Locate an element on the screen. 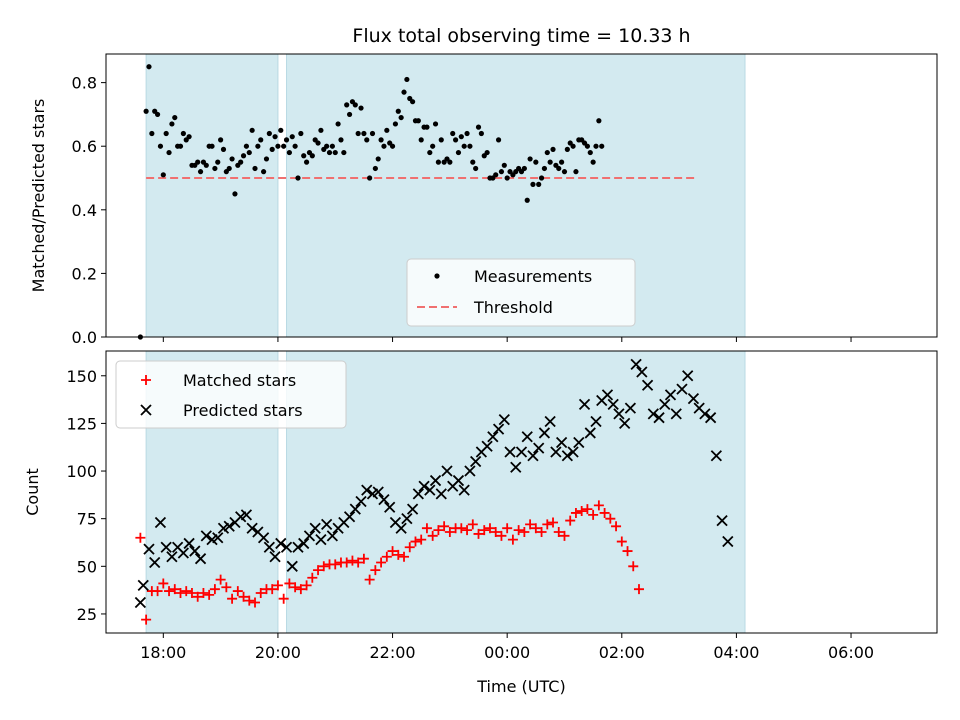  xtick-label-1: 20:00 is located at coordinates (278, 652).